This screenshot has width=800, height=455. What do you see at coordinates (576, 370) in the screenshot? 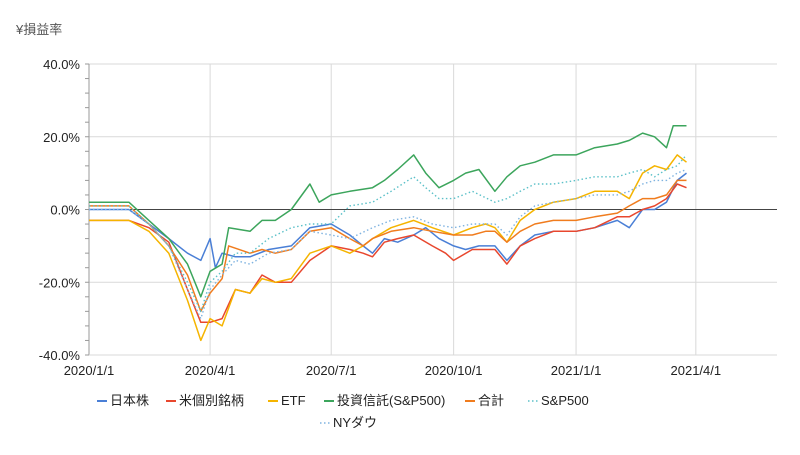
I see `x-tick-label: 2021/1/1` at bounding box center [576, 370].